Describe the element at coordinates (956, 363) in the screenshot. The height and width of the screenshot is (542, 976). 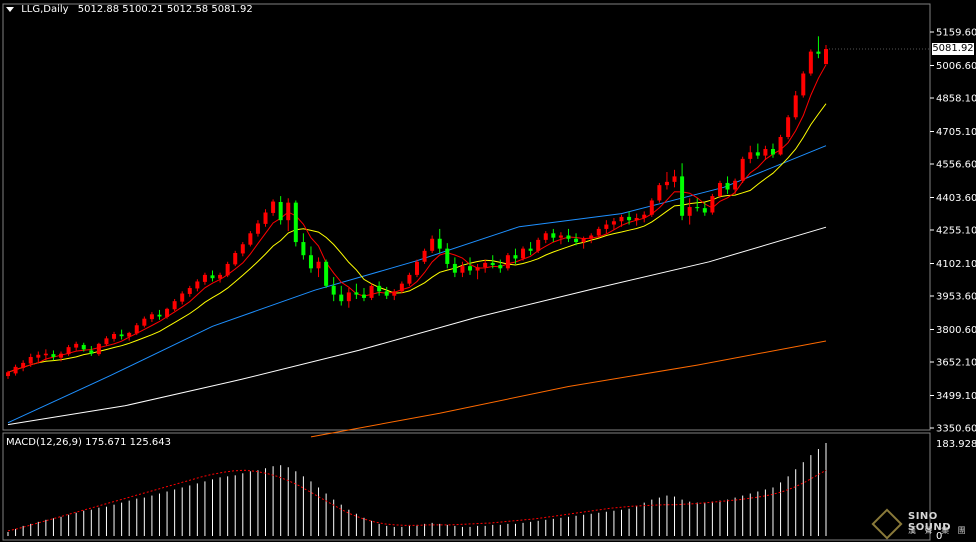
I see `y-tick-label: 3652.10` at that location.